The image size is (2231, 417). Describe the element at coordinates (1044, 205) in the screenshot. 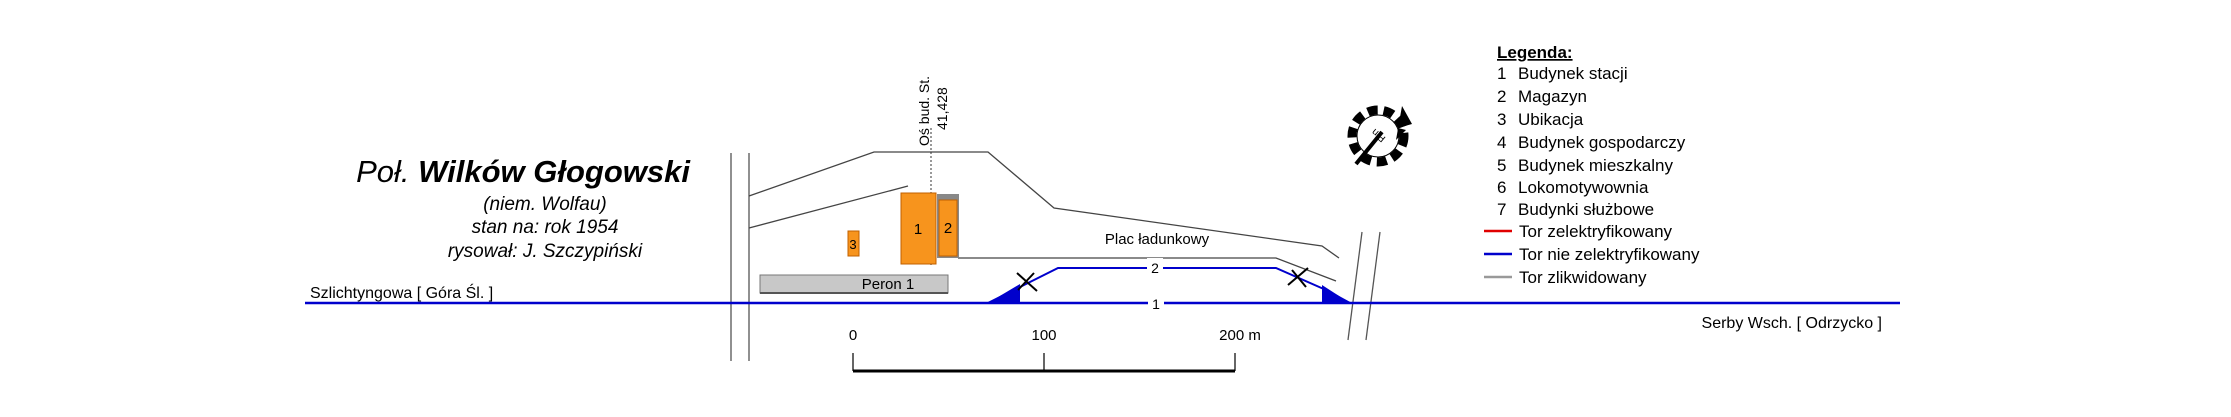

I see `station-area-outline` at that location.